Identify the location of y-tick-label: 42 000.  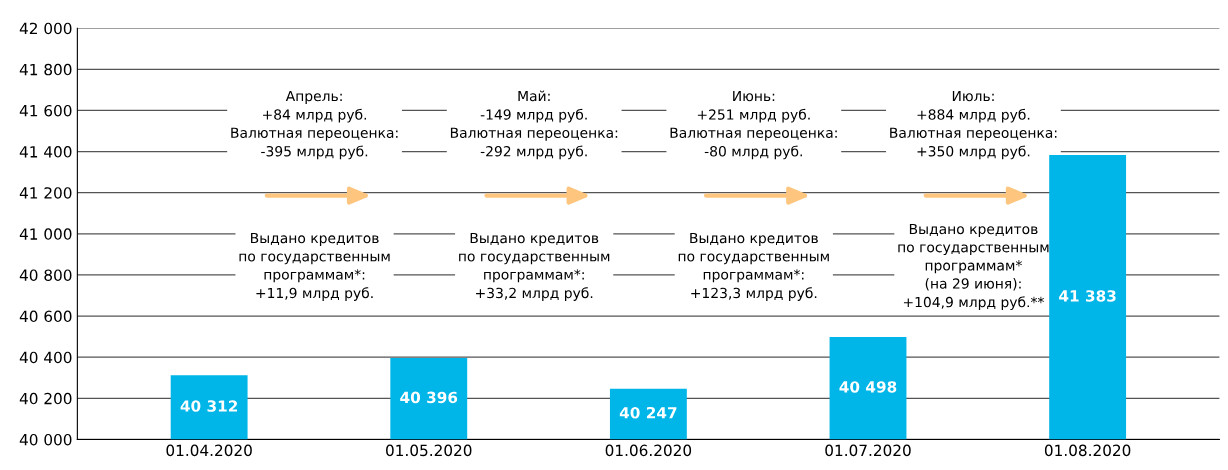
(45, 28).